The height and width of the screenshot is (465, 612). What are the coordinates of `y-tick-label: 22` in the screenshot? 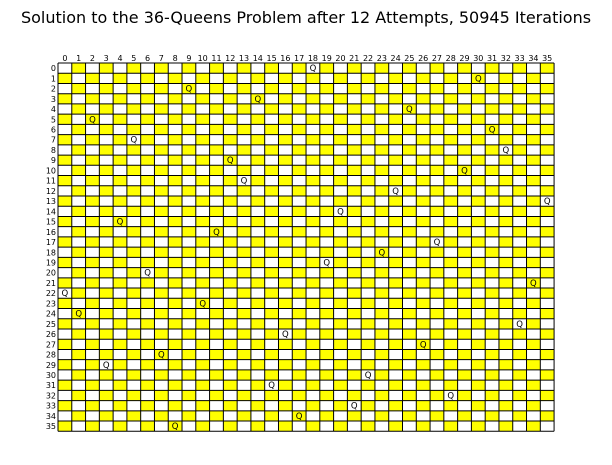 It's located at (51, 293).